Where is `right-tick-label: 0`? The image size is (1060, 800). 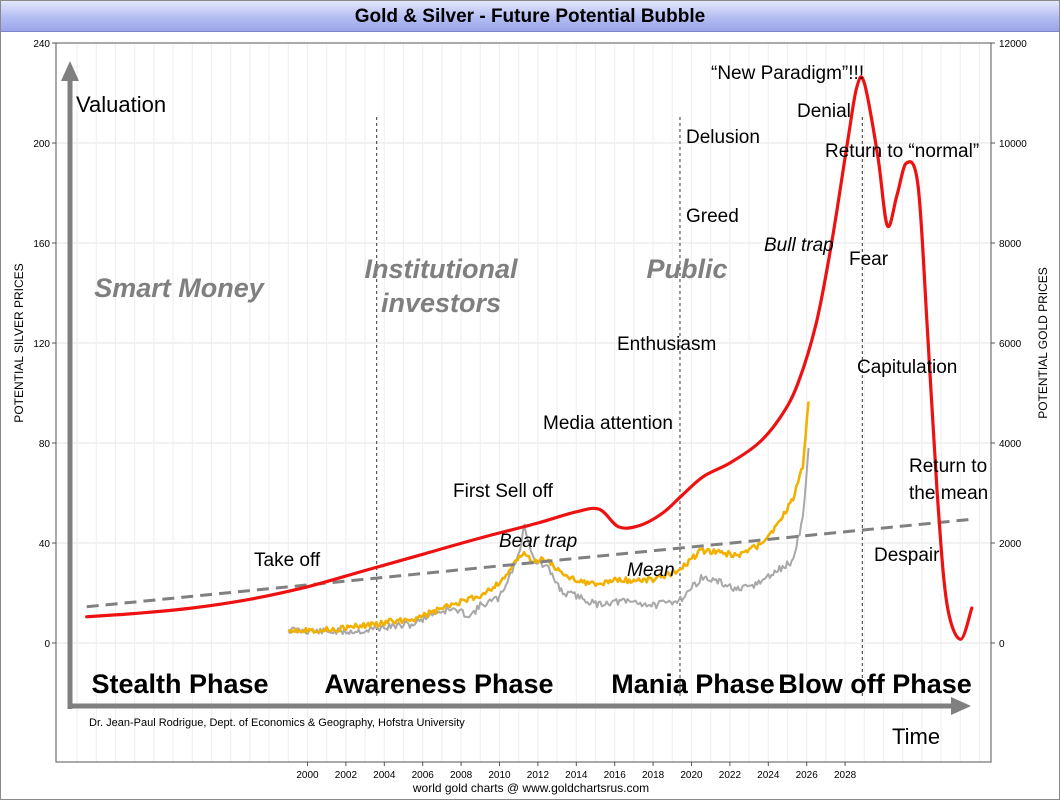
right-tick-label: 0 is located at coordinates (1002, 644).